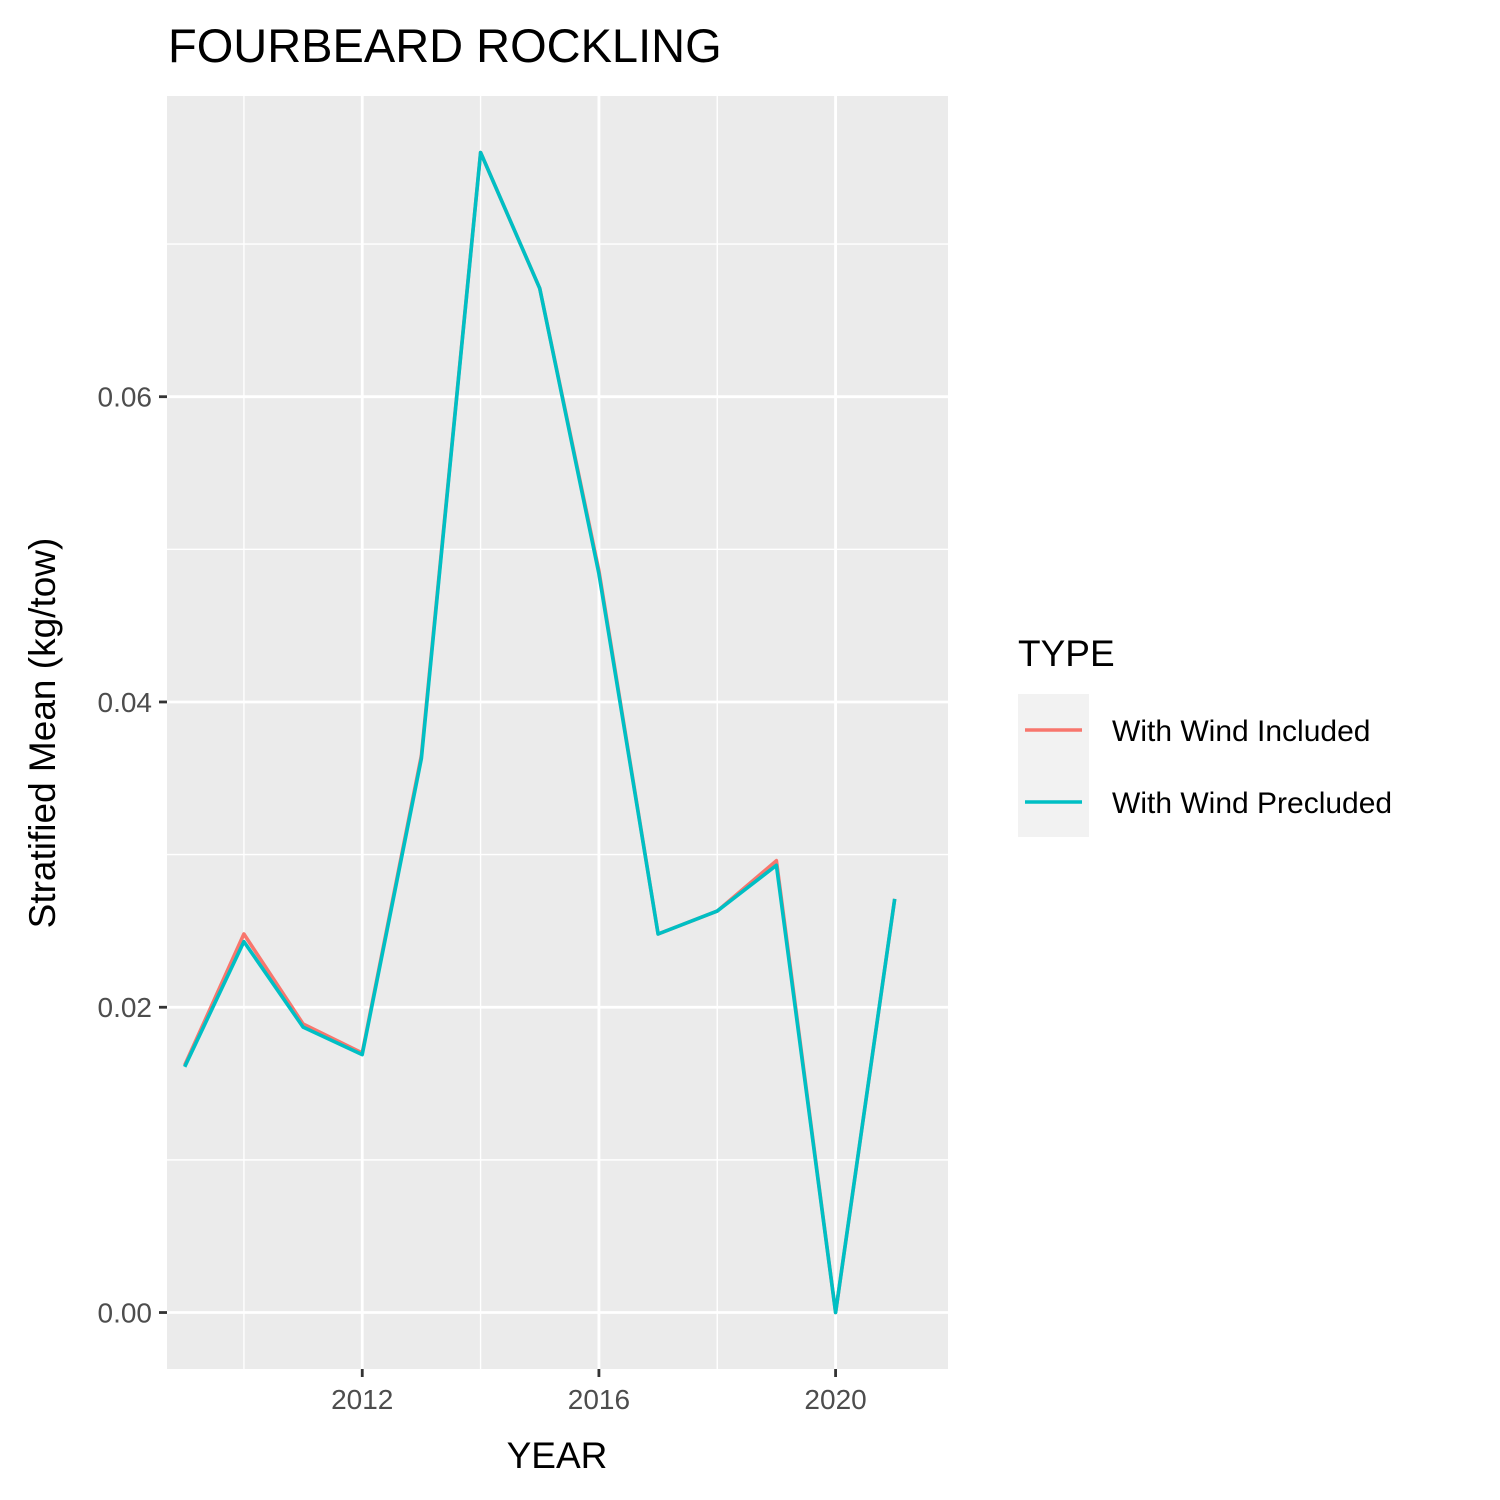 This screenshot has height=1500, width=1500. I want to click on x-tick-label: 2020, so click(835, 1399).